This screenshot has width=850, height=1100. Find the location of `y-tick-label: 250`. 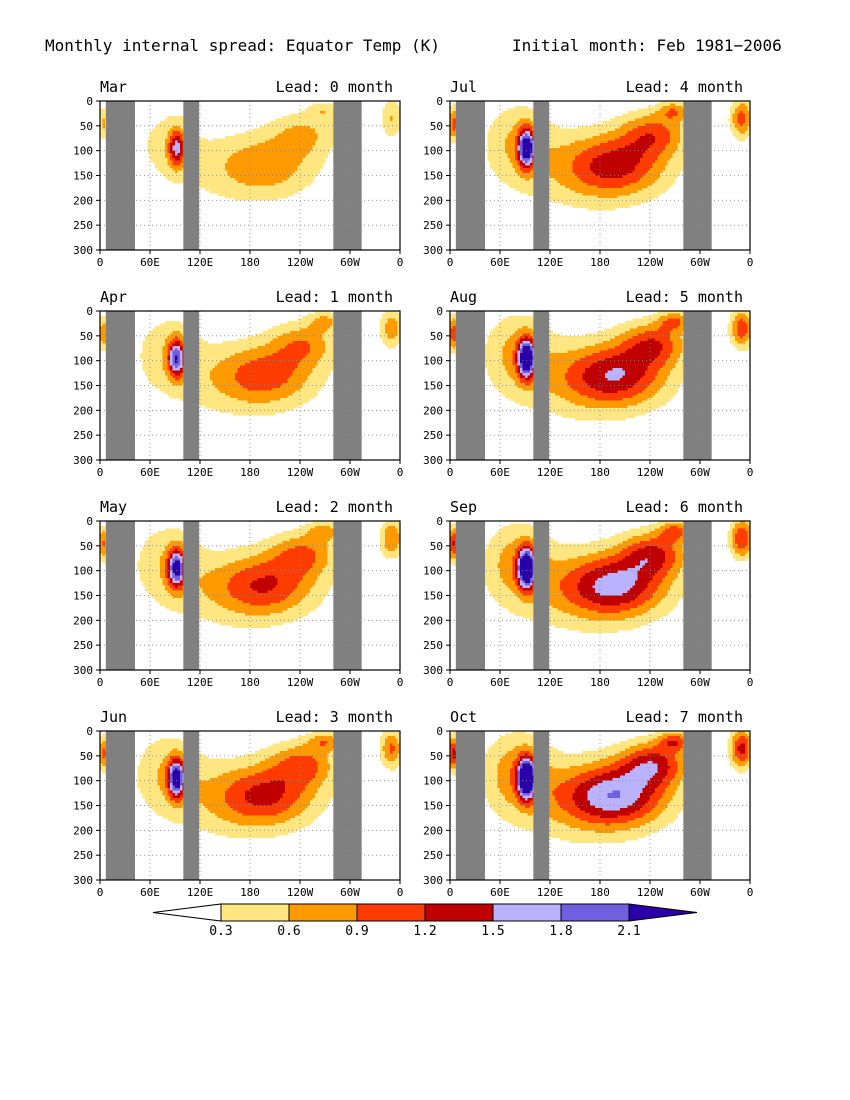

y-tick-label: 250 is located at coordinates (83, 225).